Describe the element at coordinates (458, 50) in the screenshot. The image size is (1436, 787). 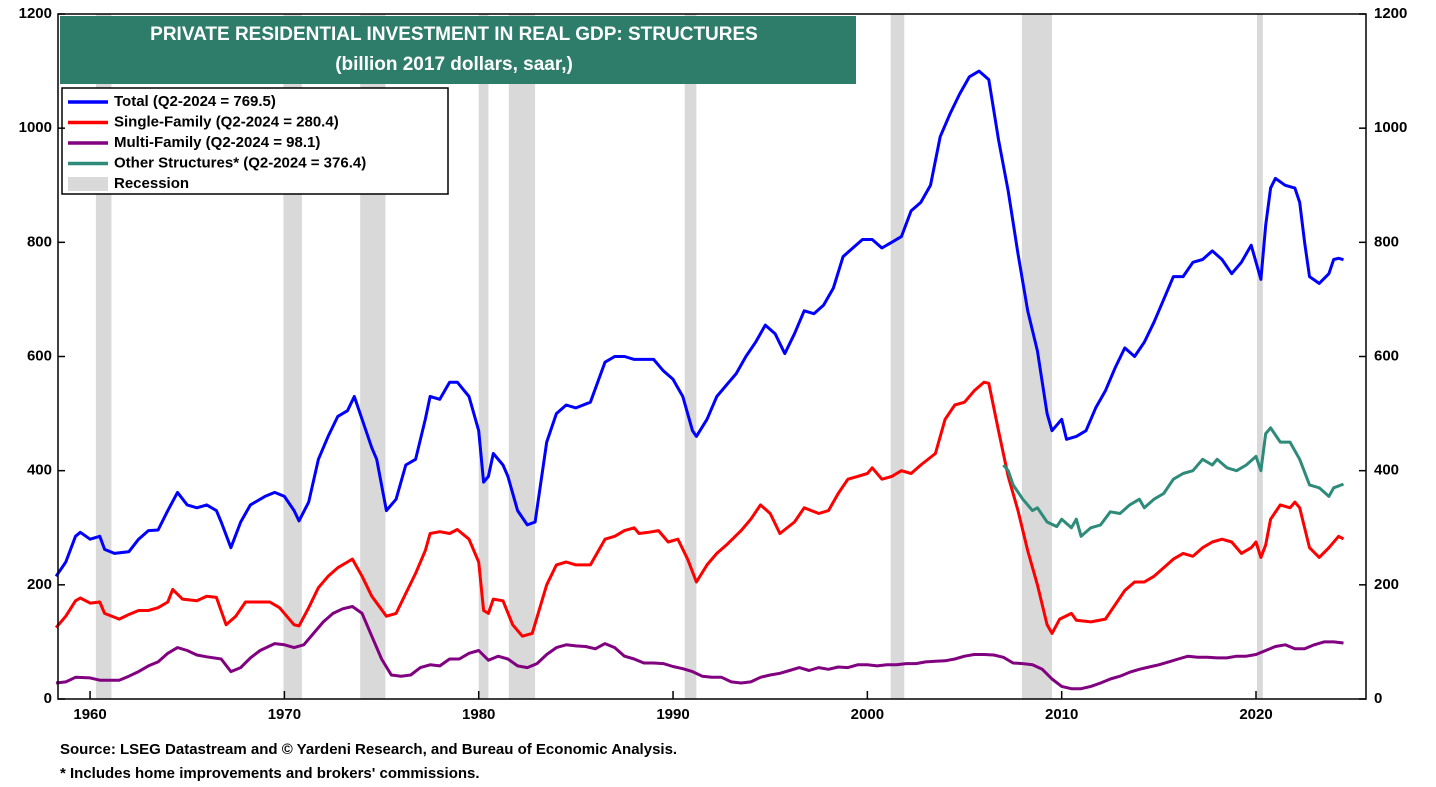
I see `title-box` at that location.